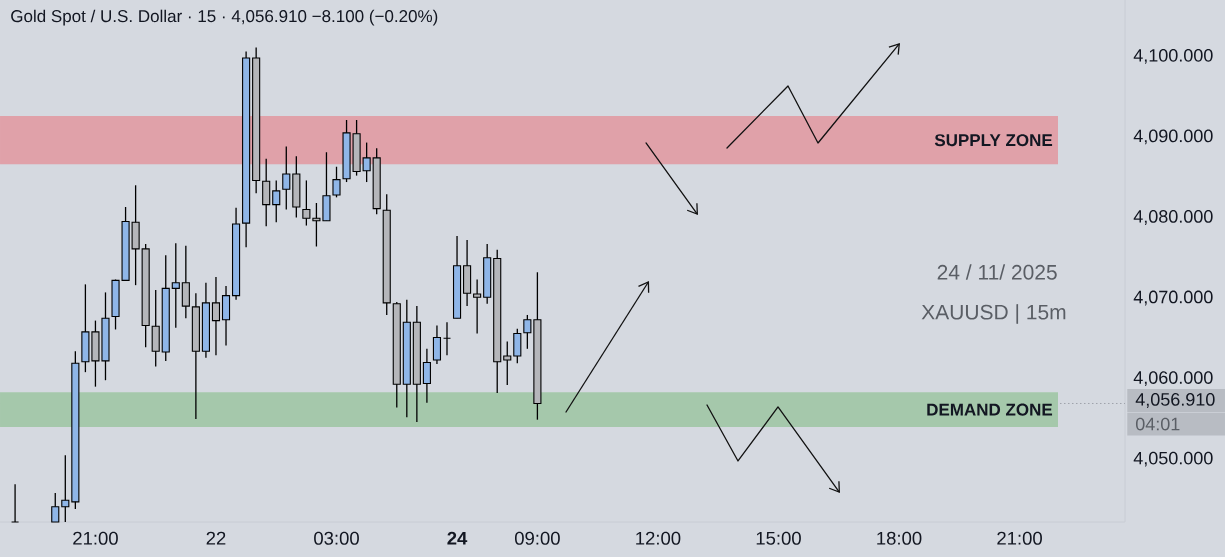 Image resolution: width=1225 pixels, height=557 pixels. What do you see at coordinates (1173, 56) in the screenshot?
I see `y-tick-label: 4,100.000` at bounding box center [1173, 56].